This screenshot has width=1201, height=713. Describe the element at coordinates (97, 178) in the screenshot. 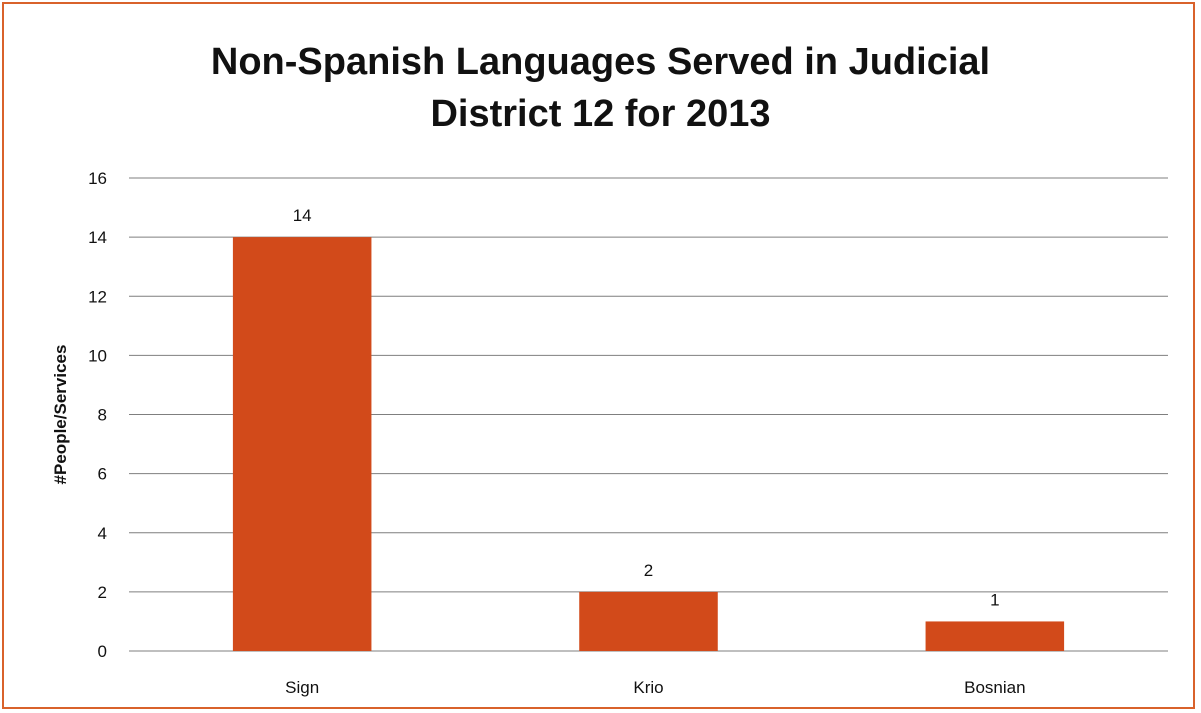

I see `y-tick-label: 16` at that location.